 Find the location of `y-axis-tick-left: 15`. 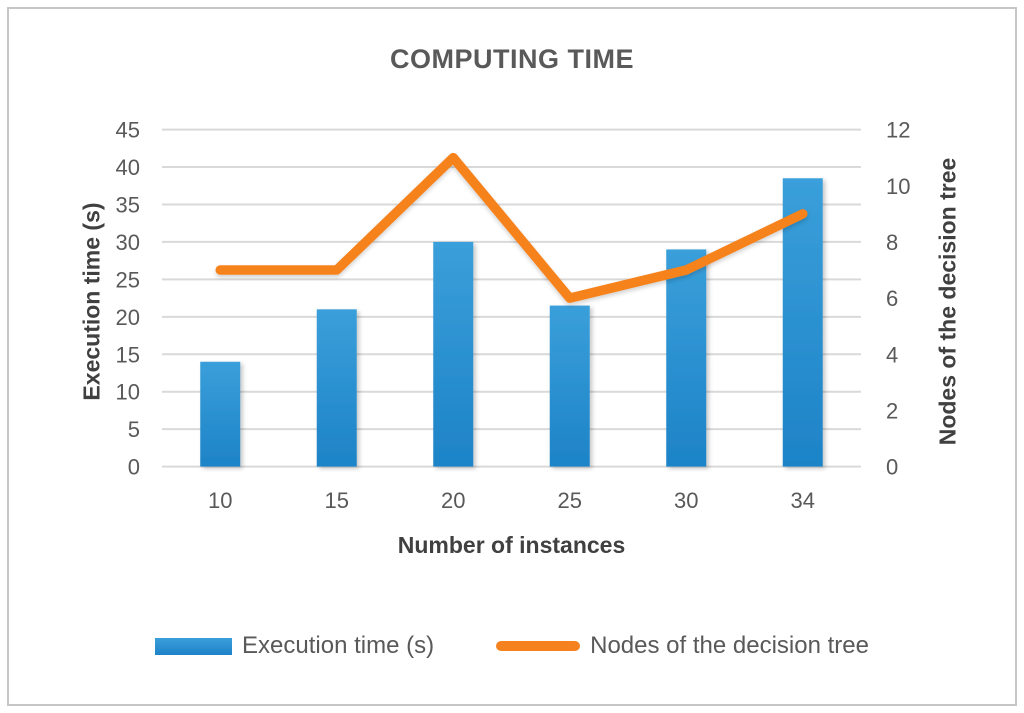

y-axis-tick-left: 15 is located at coordinates (128, 354).